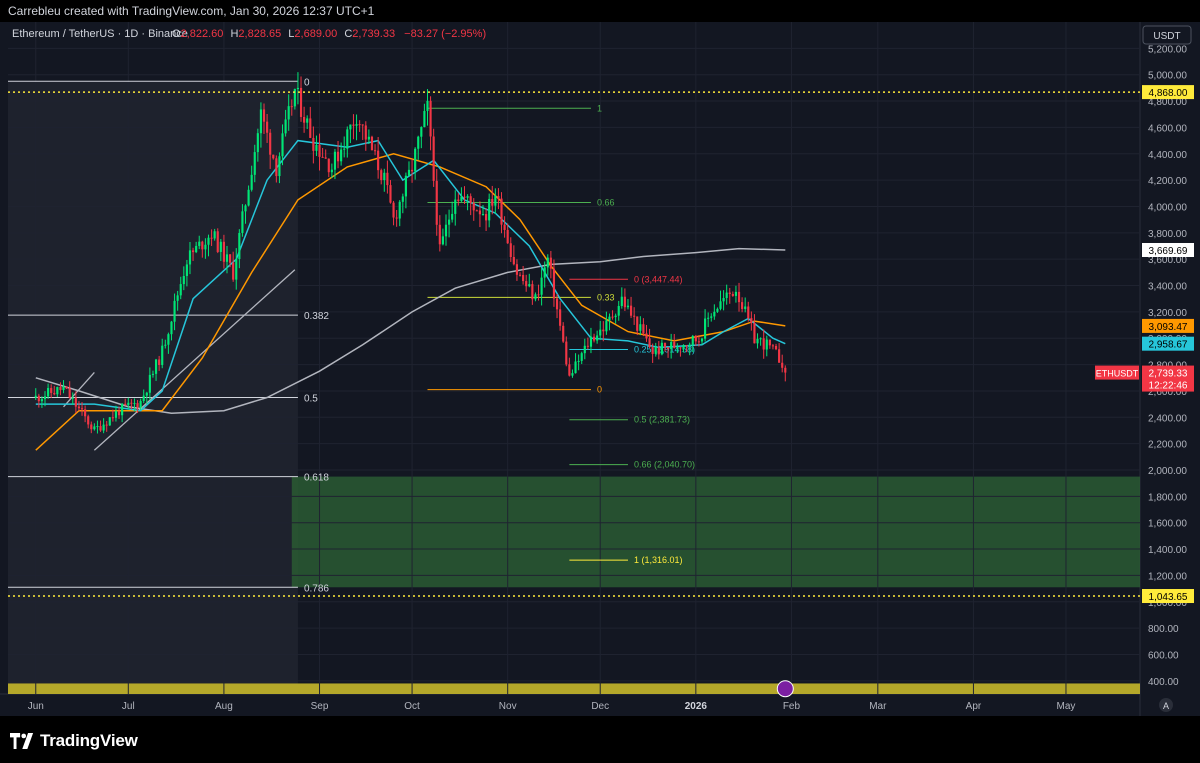 The image size is (1200, 763). Describe the element at coordinates (74, 741) in the screenshot. I see `tradingview-logo: TradingView` at that location.